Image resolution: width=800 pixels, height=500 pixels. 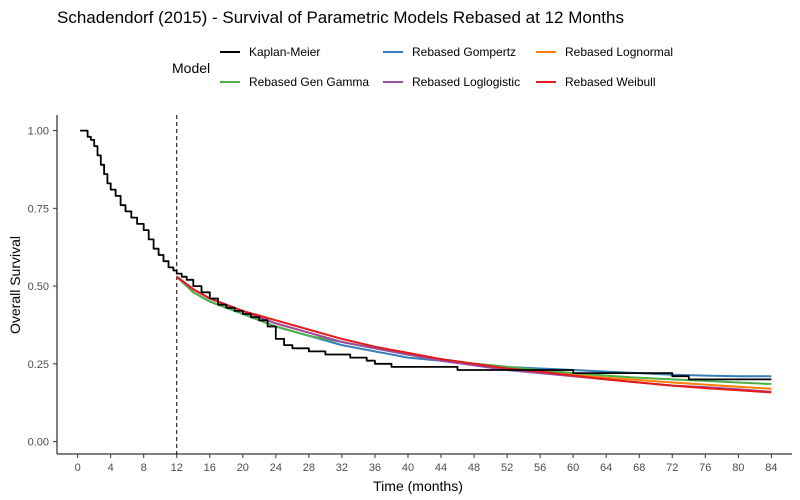 What do you see at coordinates (38, 132) in the screenshot?
I see `y-tick-label: 1.00` at bounding box center [38, 132].